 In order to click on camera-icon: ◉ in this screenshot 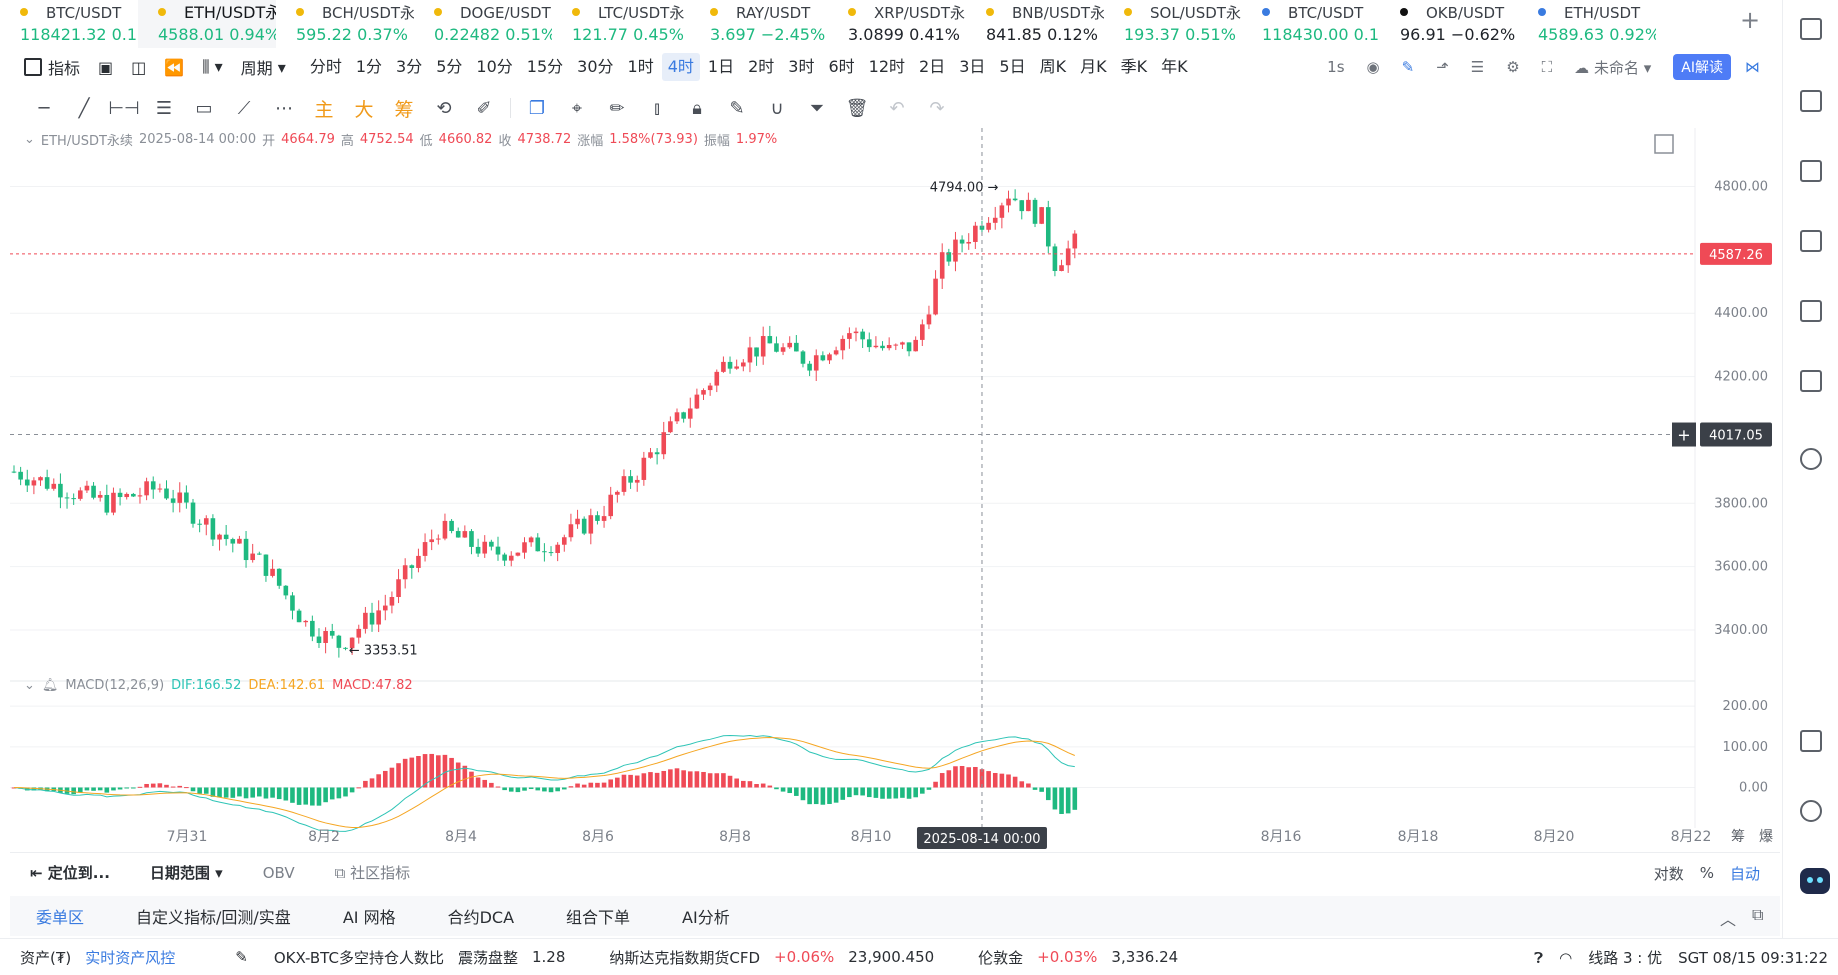, I will do `click(1373, 67)`.